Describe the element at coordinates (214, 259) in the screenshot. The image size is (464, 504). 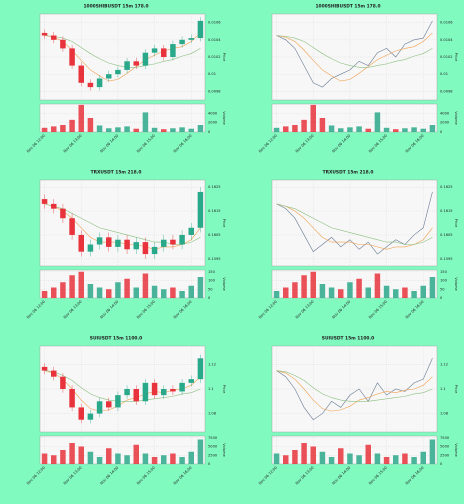
I see `y-tick-label: 0.1595` at that location.